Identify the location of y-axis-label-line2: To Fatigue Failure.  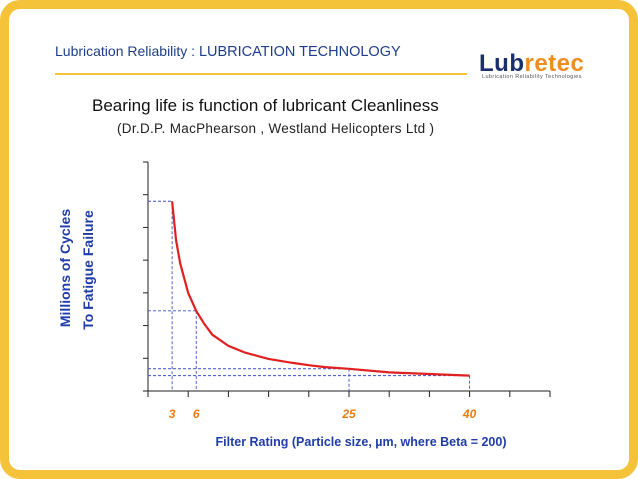
(88, 270).